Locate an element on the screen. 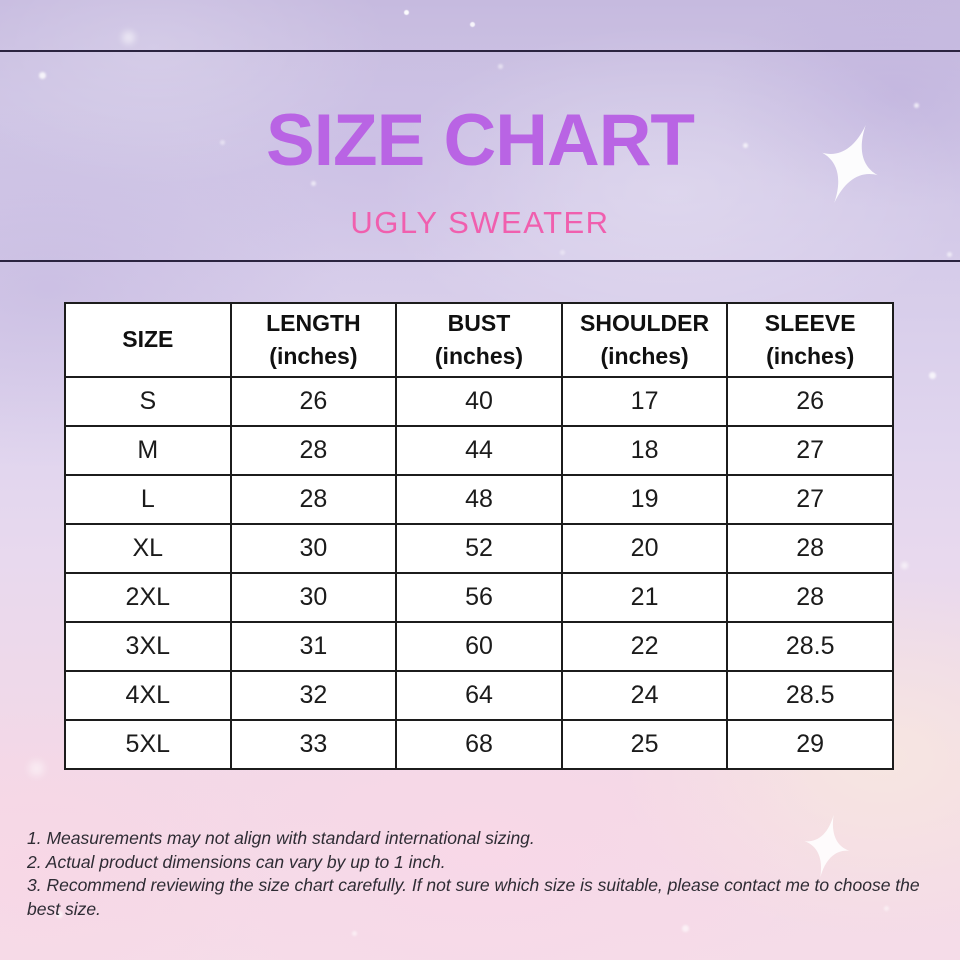 This screenshot has height=960, width=960. measurement-cell: 44 is located at coordinates (479, 450).